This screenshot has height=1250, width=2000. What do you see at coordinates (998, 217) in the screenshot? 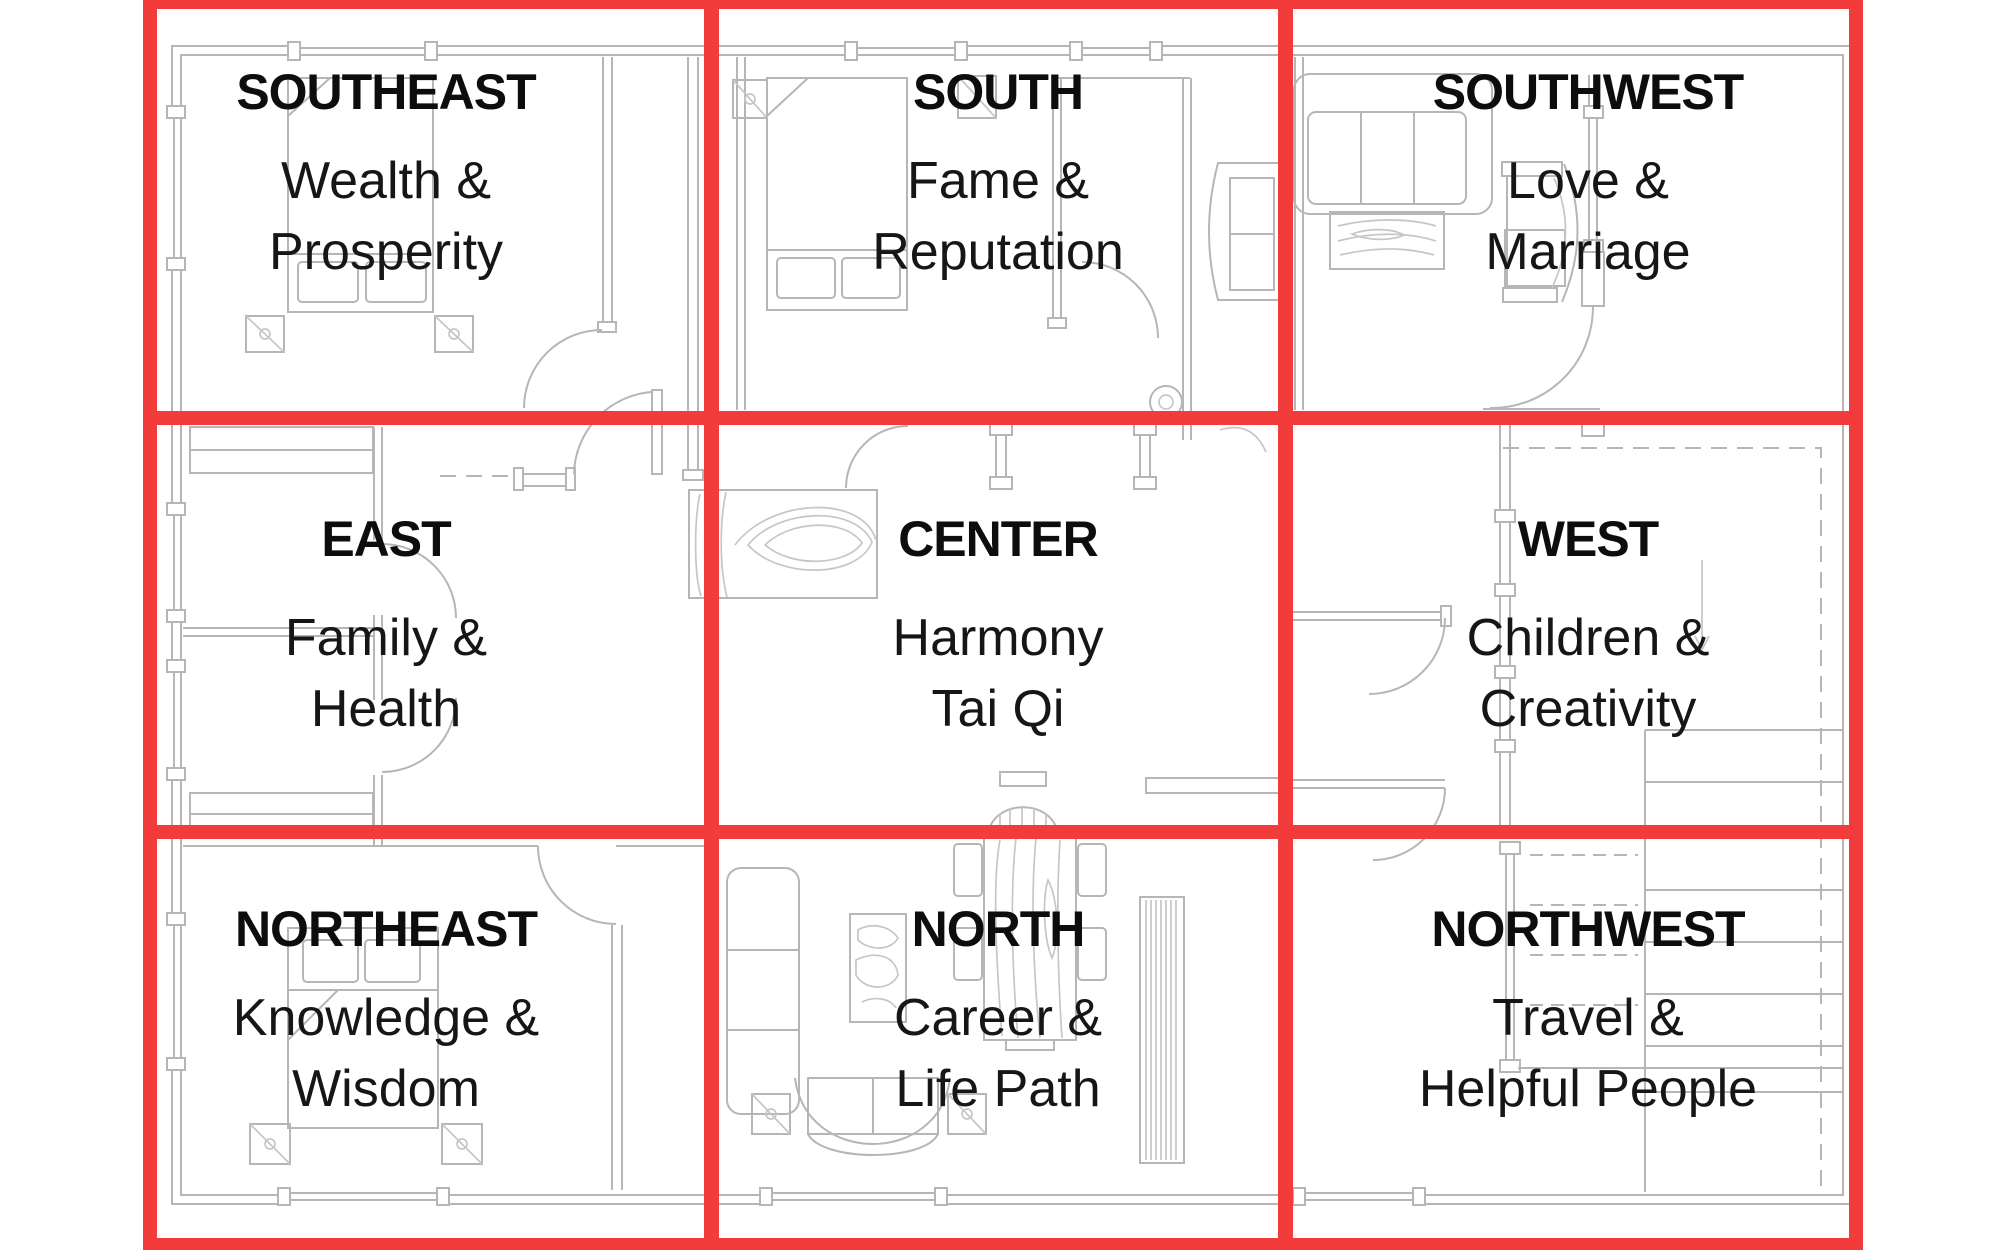
I see `cell-aspect: Fame & Reputation` at bounding box center [998, 217].